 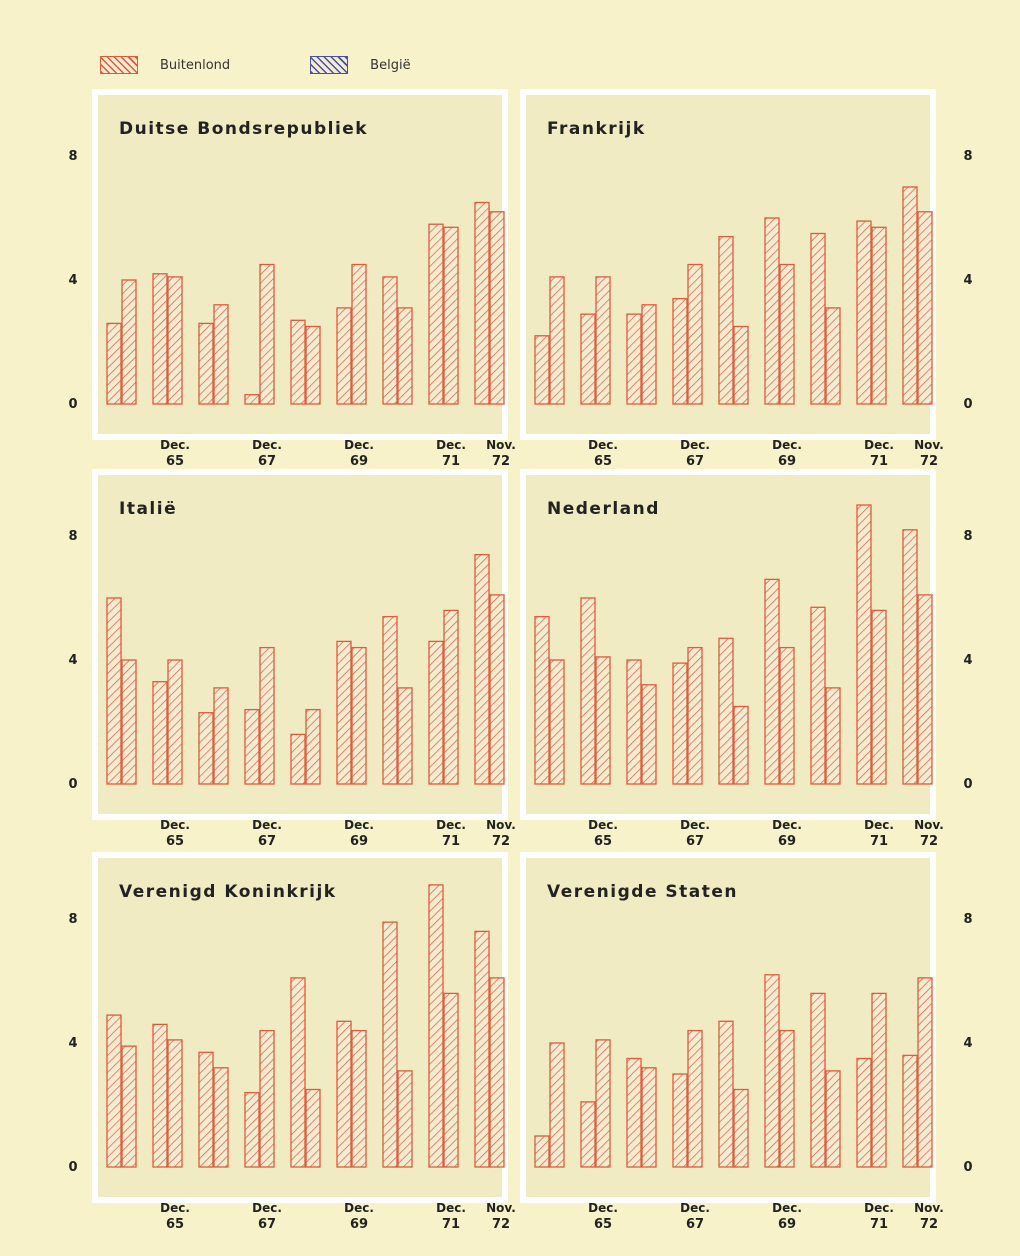 What do you see at coordinates (642, 892) in the screenshot?
I see `panel-title: Verenigde Staten` at bounding box center [642, 892].